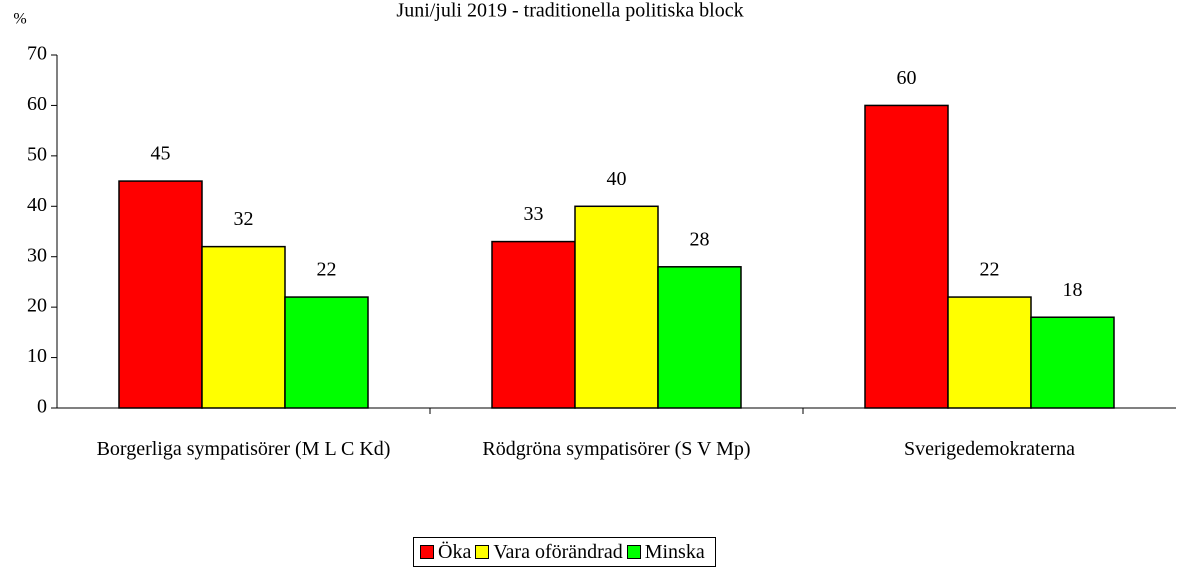 Image resolution: width=1178 pixels, height=567 pixels. What do you see at coordinates (161, 154) in the screenshot?
I see `data-label: 45` at bounding box center [161, 154].